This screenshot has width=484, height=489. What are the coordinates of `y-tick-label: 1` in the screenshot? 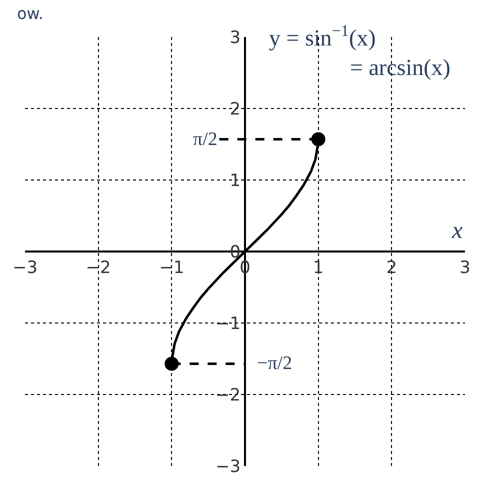 It's located at (235, 180).